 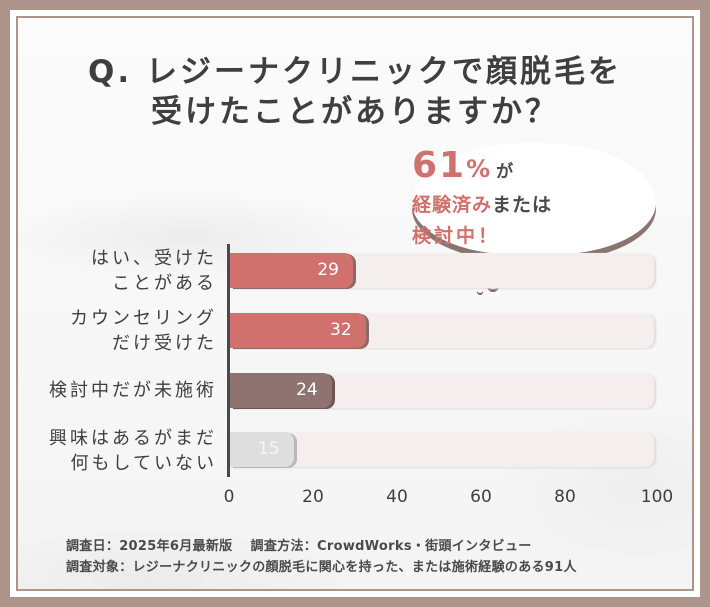 I want to click on callout-suffix: が, so click(x=505, y=172).